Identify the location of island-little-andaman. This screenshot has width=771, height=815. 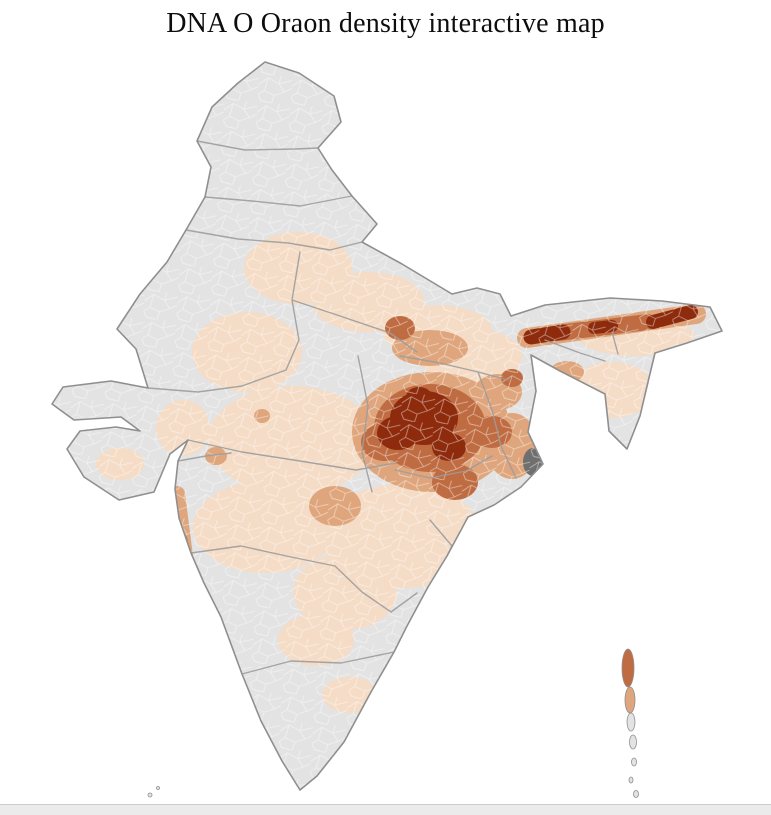
(633, 742).